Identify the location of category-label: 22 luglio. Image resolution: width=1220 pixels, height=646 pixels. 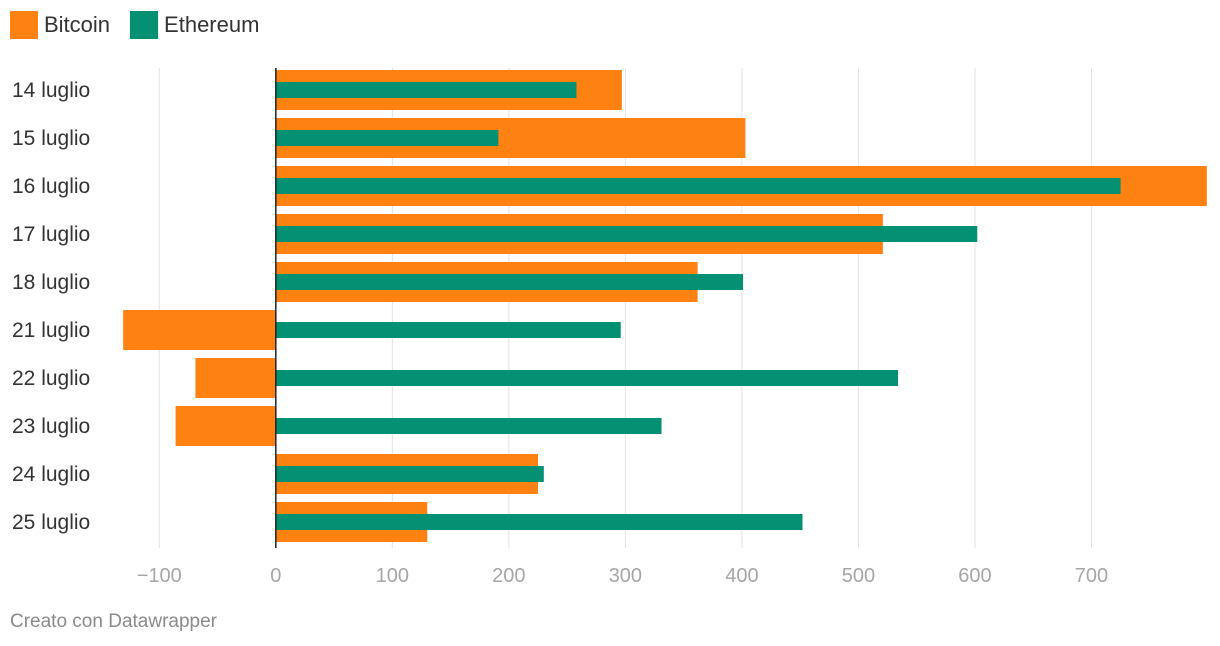
(51, 378).